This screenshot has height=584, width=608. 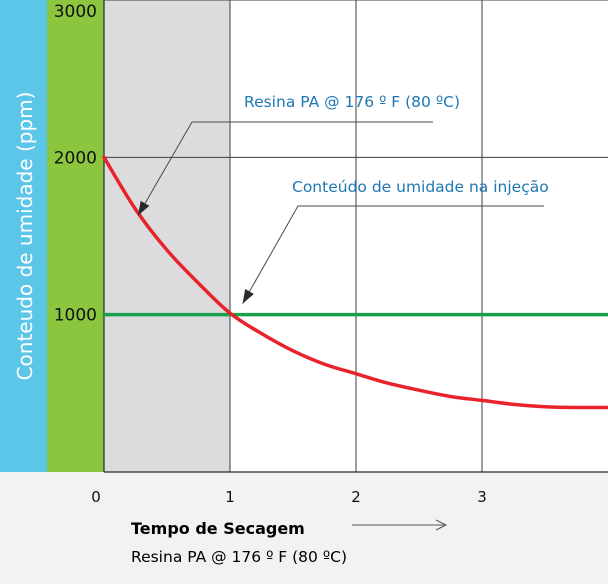 I want to click on y-tick-labels: 1000 2000 3000, so click(x=75, y=164).